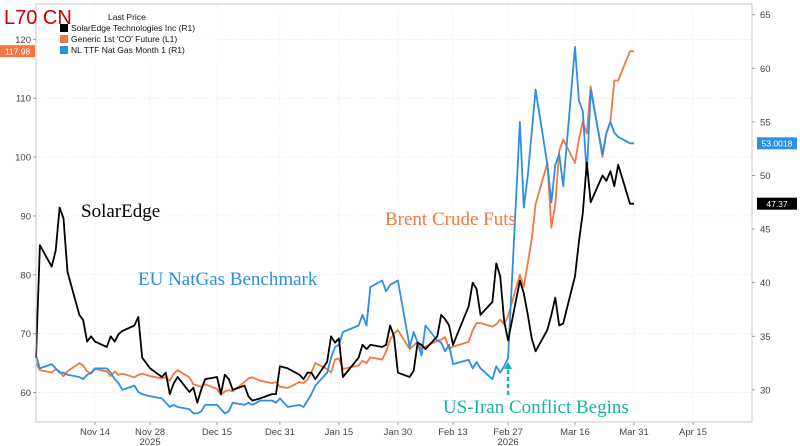 The image size is (800, 446). What do you see at coordinates (228, 279) in the screenshot?
I see `annotation-label: EU NatGas Benchmark` at bounding box center [228, 279].